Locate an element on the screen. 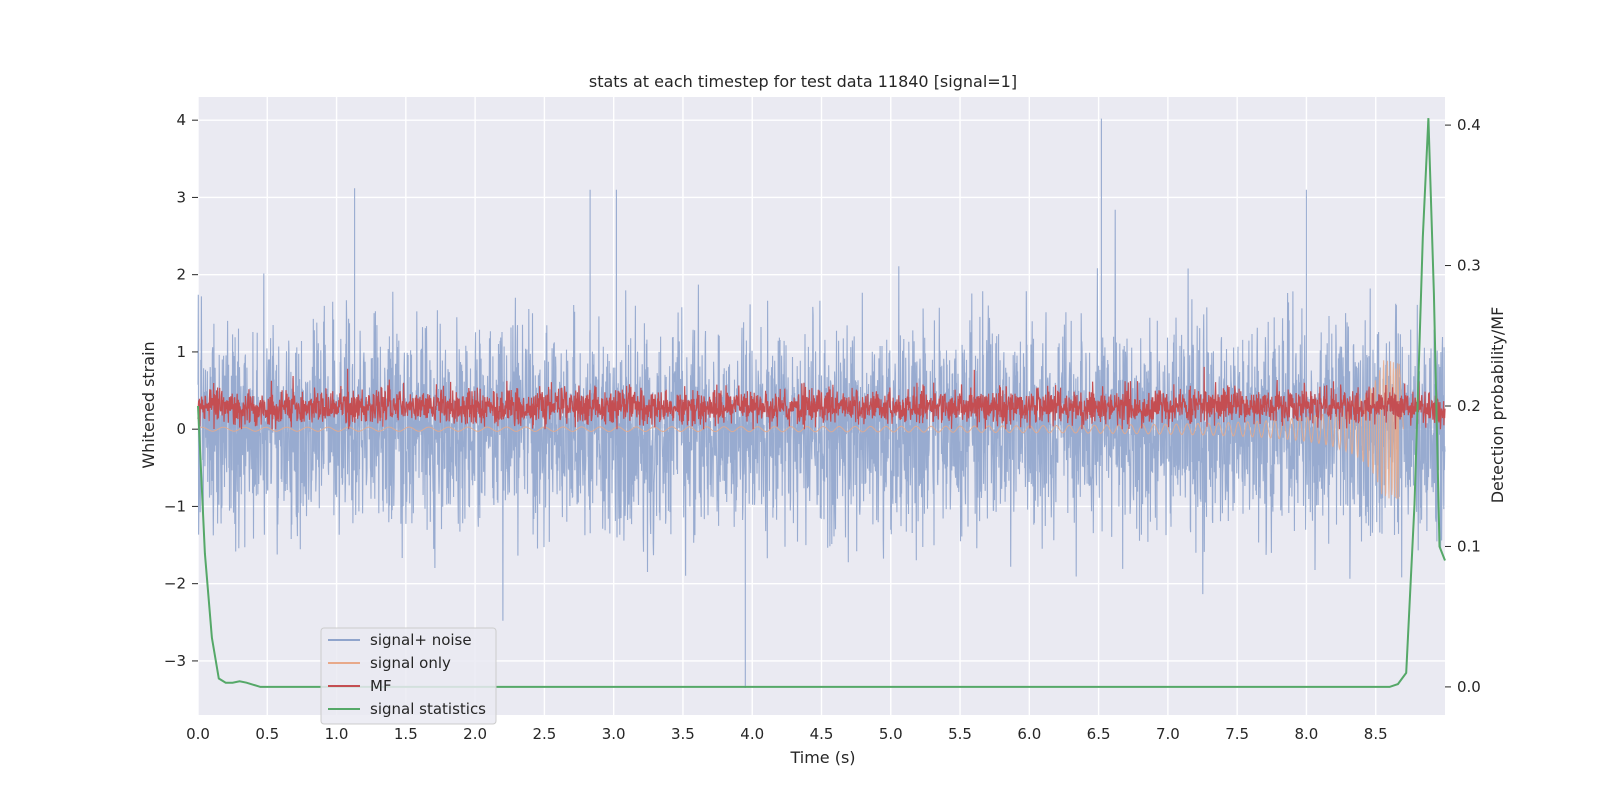 Image resolution: width=1600 pixels, height=800 pixels. signal-only-line is located at coordinates (800, 429).